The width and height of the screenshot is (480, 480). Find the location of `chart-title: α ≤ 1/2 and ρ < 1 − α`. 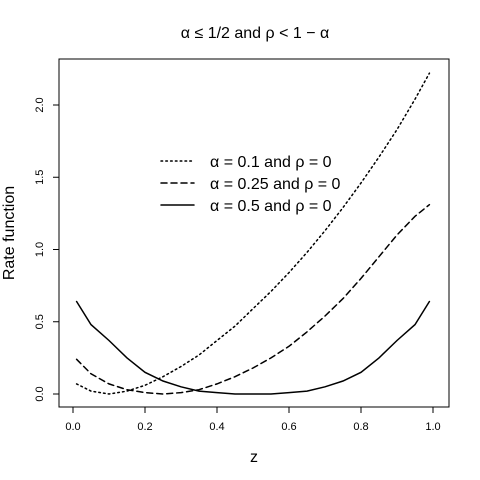

chart-title: α ≤ 1/2 and ρ < 1 − α is located at coordinates (255, 33).